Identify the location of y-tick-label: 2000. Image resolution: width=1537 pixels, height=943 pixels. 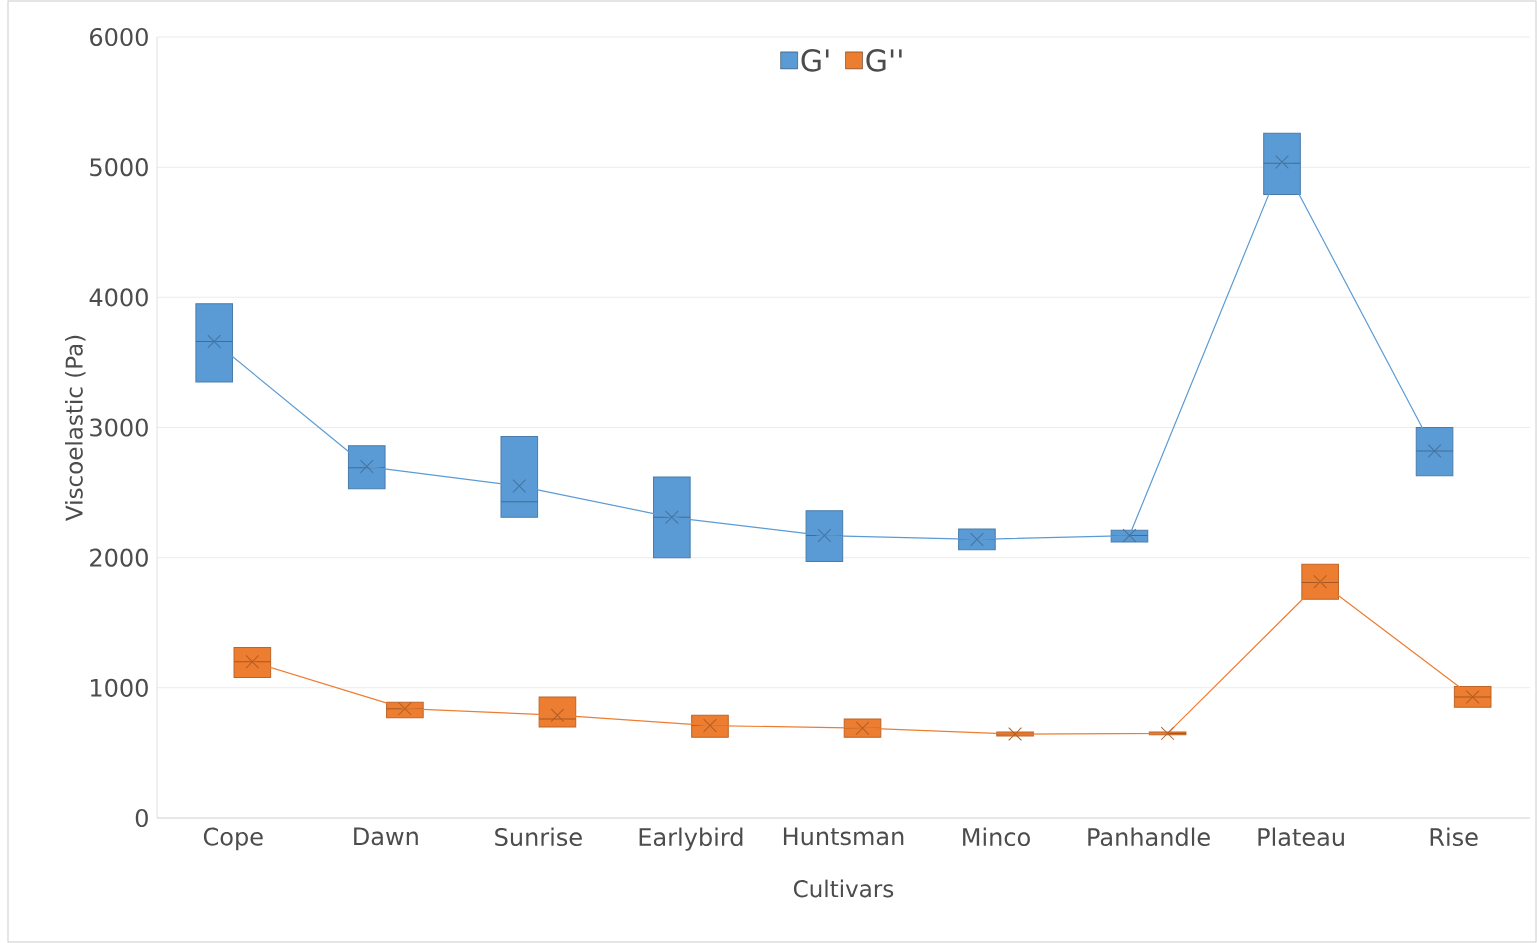
(119, 557).